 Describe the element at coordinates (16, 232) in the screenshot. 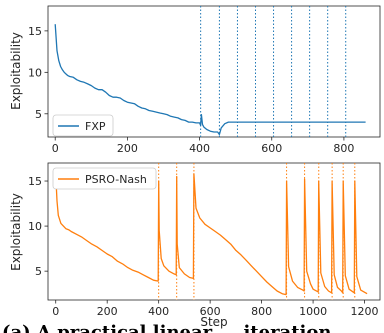

I see `psro-y-axis-label: Exploitability` at that location.